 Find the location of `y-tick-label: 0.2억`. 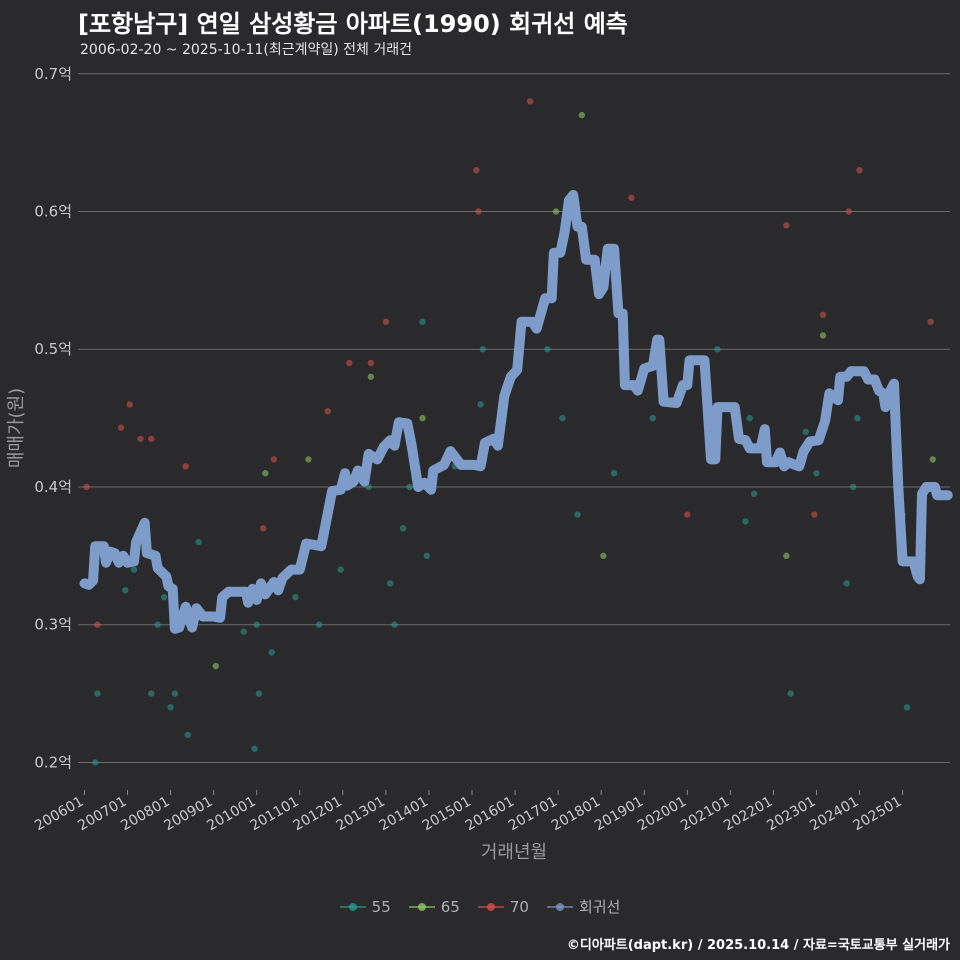

y-tick-label: 0.2억 is located at coordinates (53, 762).